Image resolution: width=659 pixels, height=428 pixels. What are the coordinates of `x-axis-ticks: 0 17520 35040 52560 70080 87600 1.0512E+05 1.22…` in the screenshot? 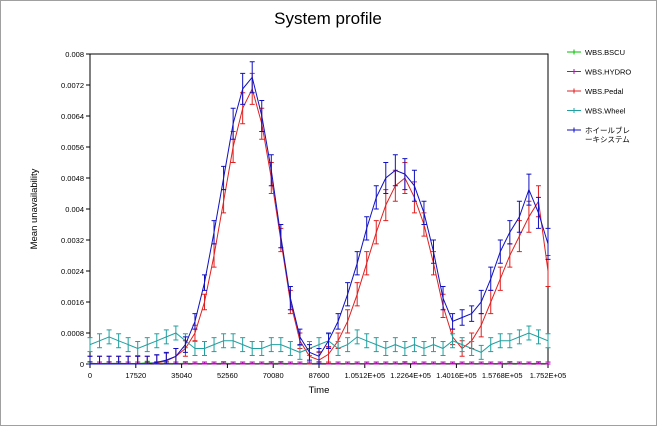 It's located at (327, 372).